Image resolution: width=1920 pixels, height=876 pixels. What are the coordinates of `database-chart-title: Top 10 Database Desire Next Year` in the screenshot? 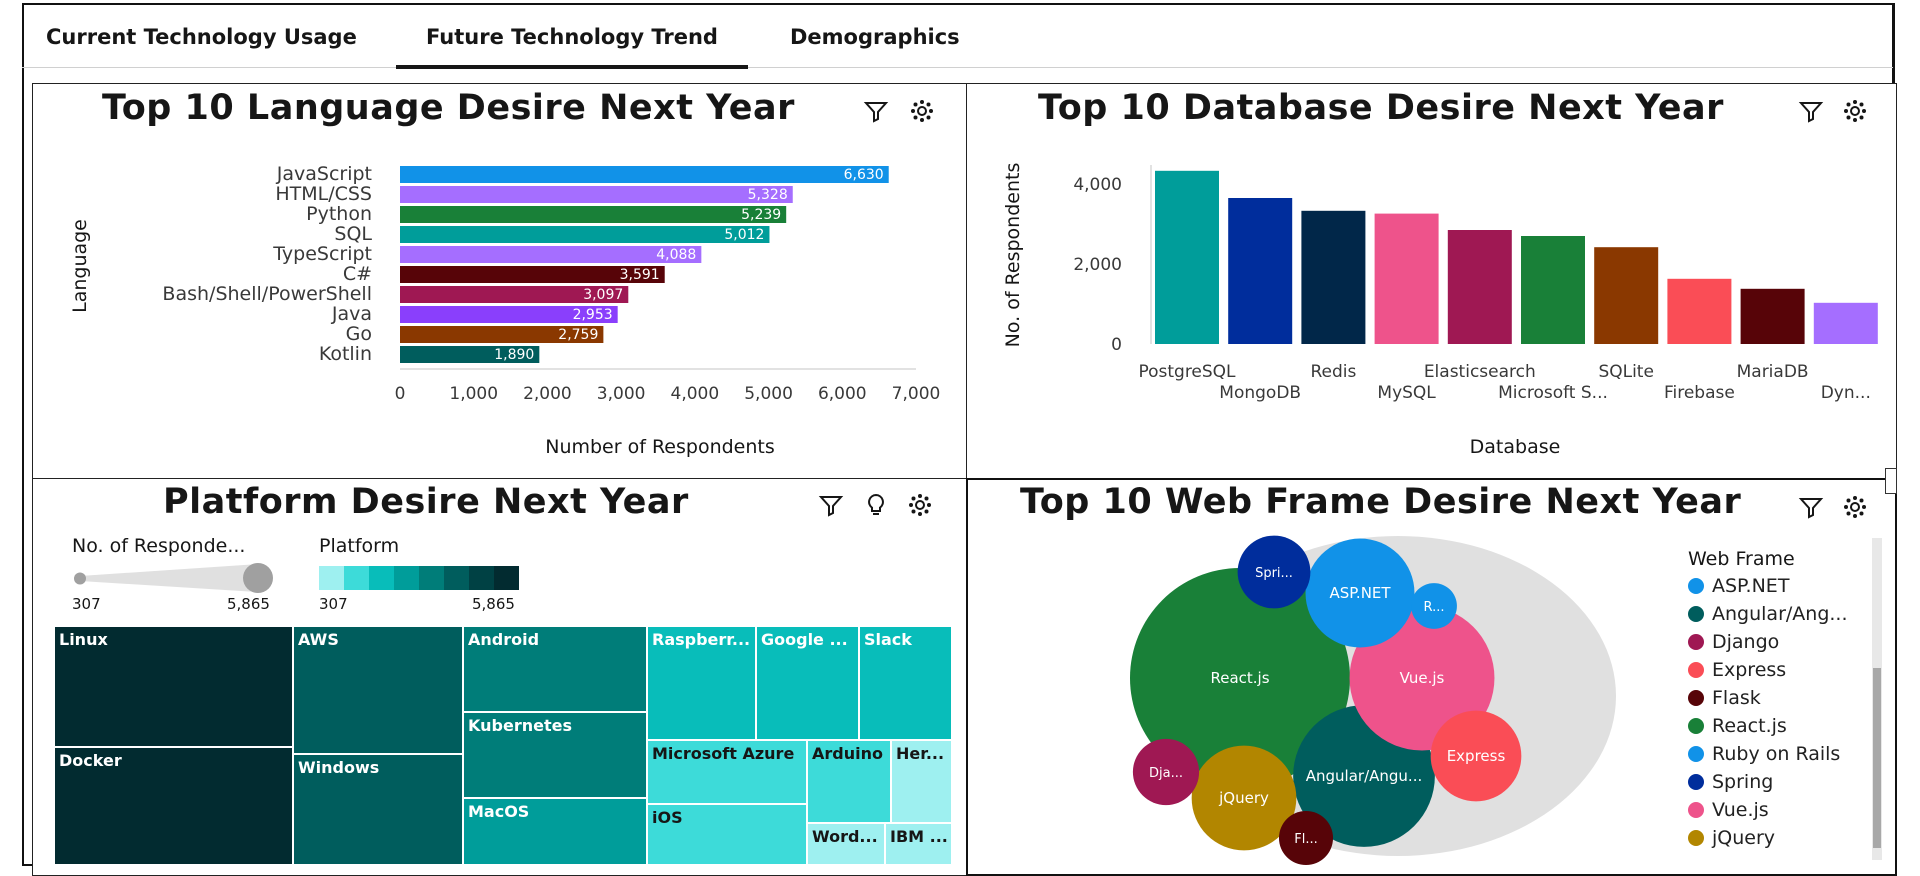 It's located at (1381, 108).